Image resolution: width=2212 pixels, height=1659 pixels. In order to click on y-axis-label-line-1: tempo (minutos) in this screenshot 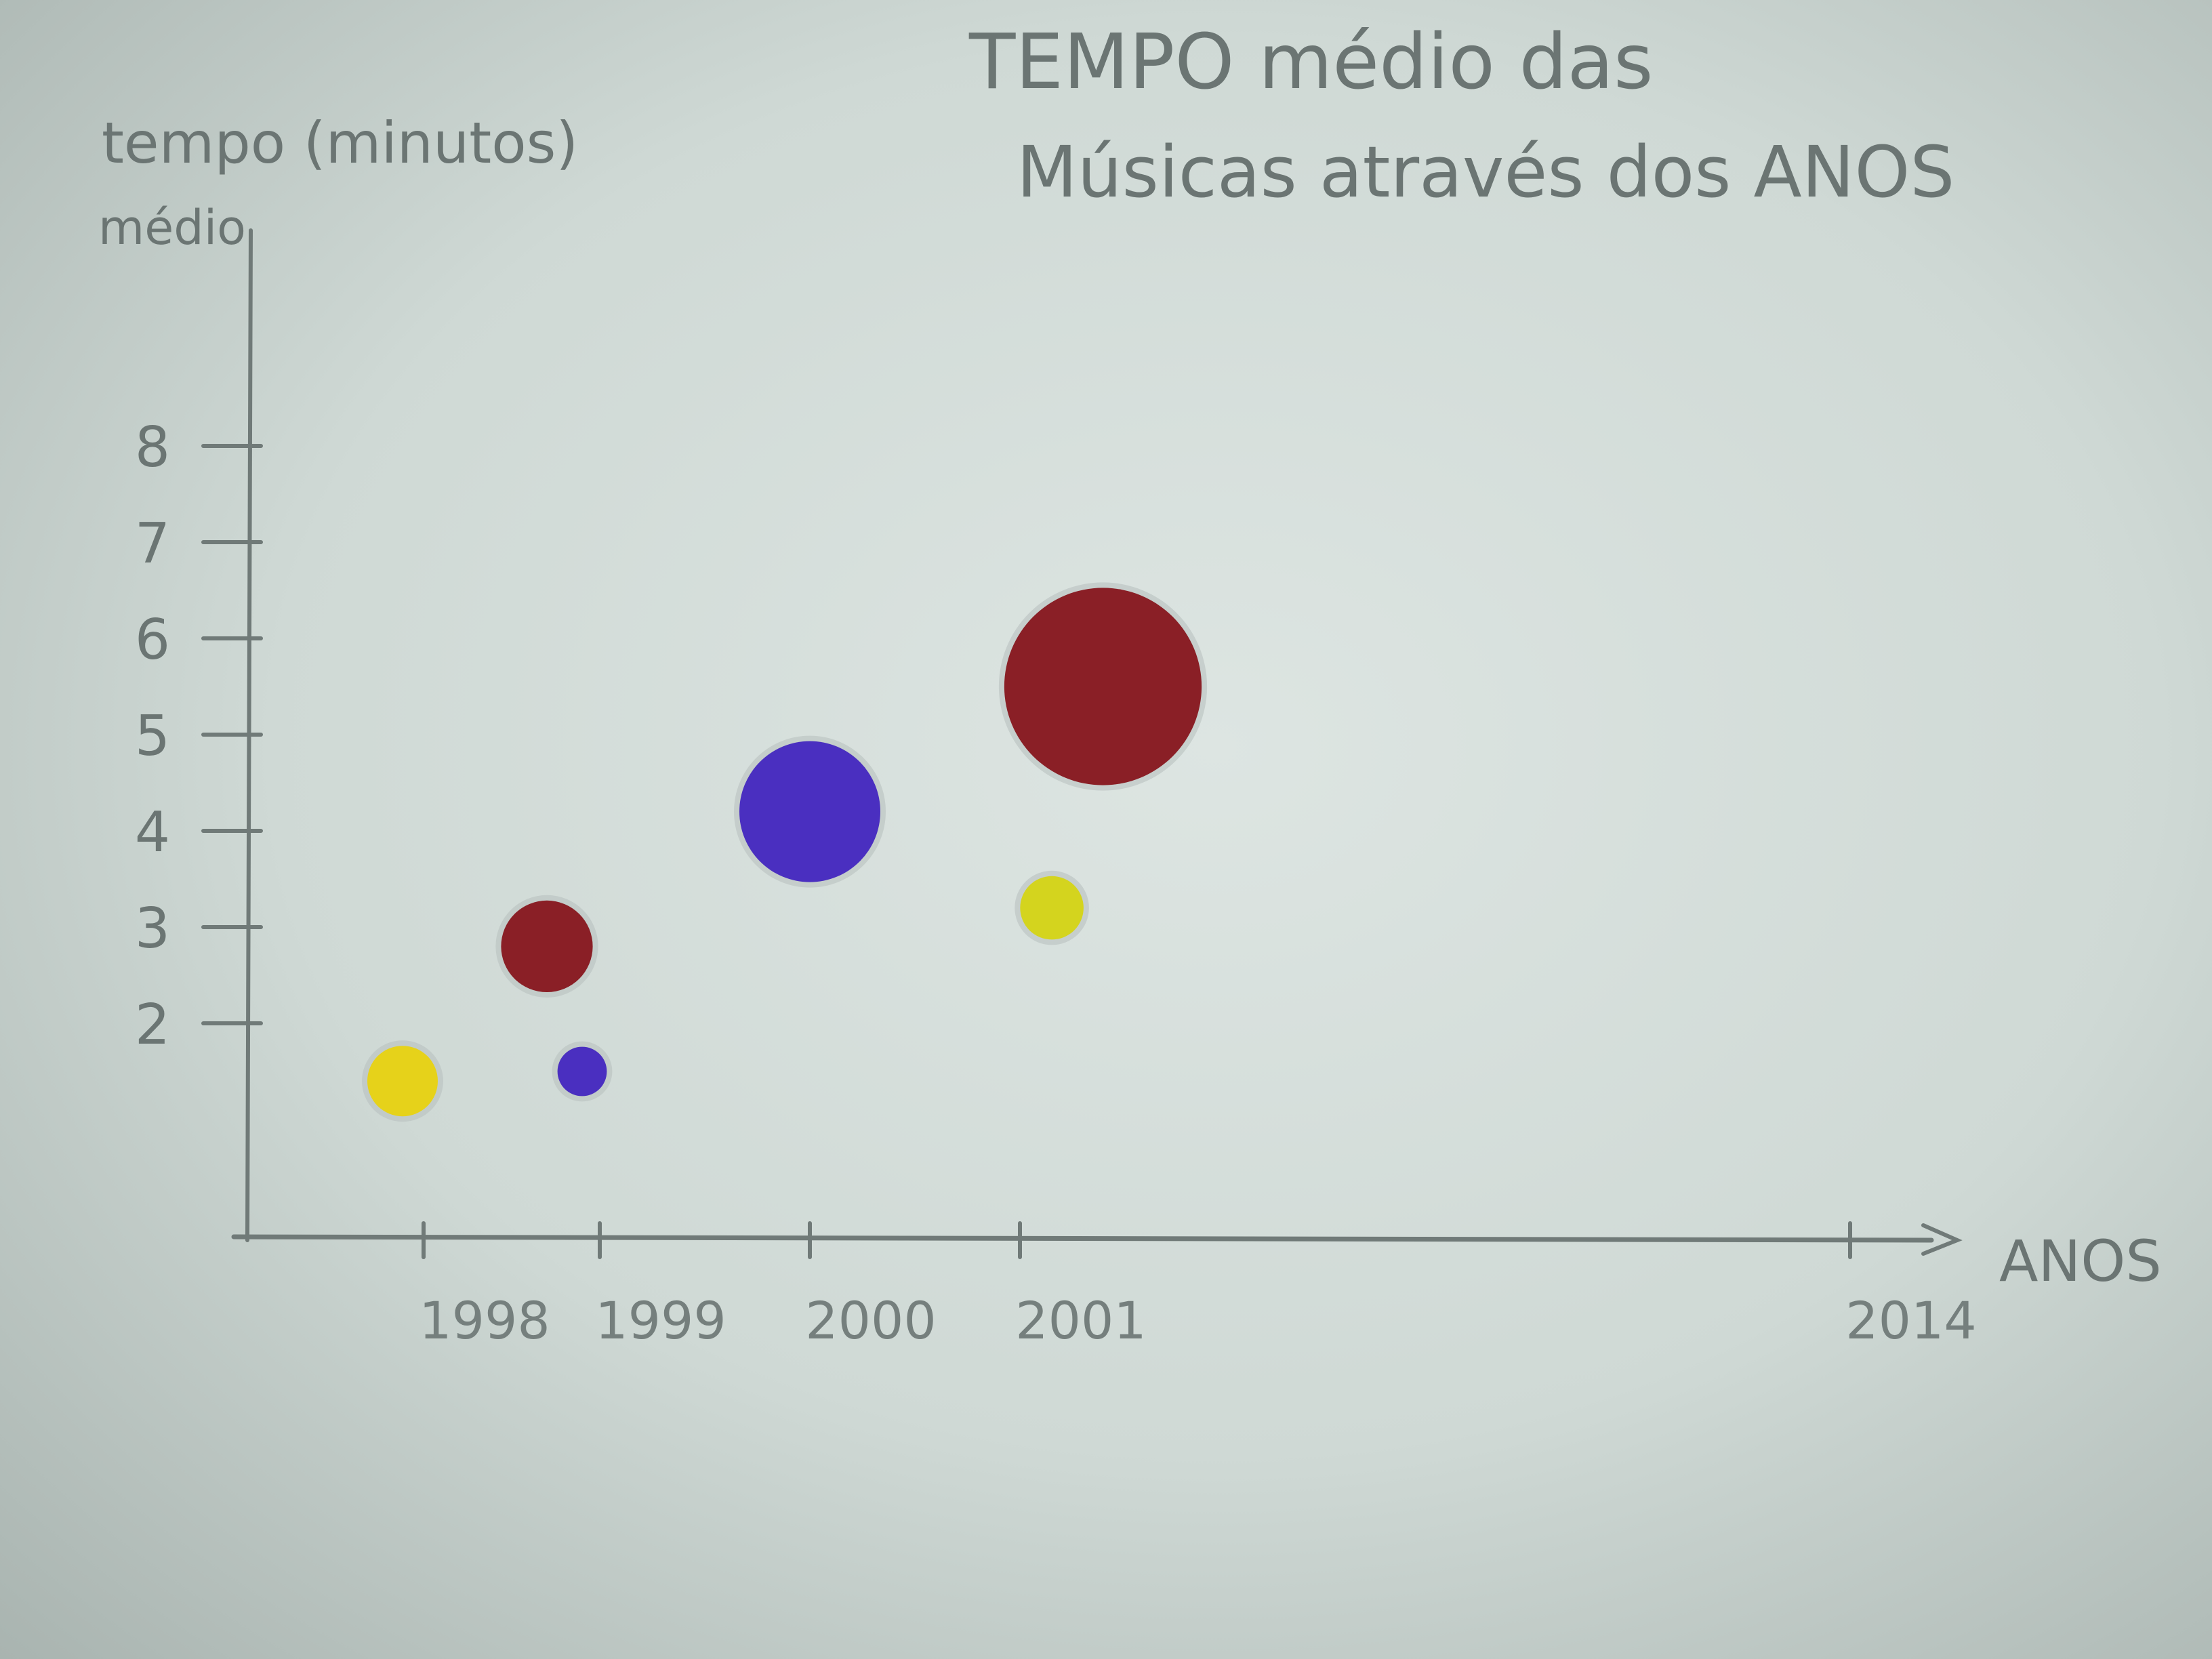, I will do `click(340, 143)`.